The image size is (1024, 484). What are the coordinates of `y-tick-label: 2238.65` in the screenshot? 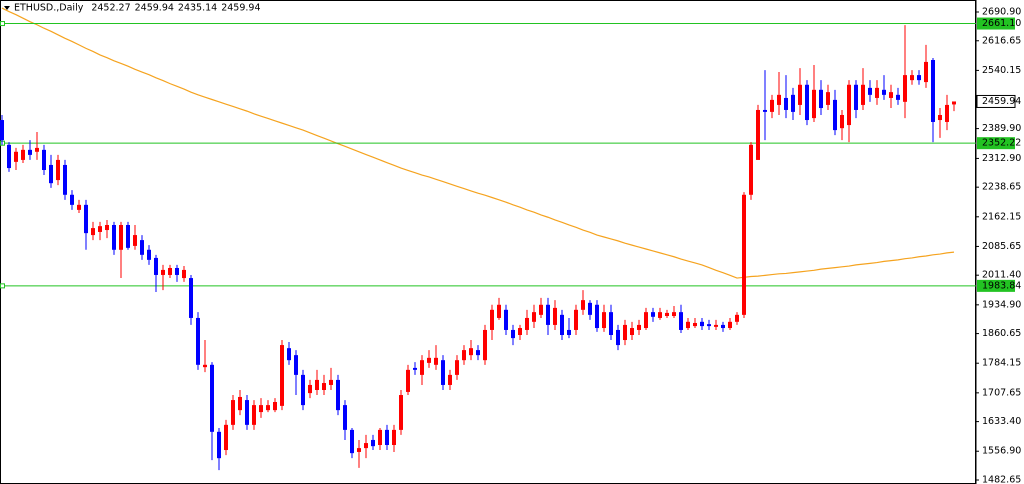 It's located at (1001, 187).